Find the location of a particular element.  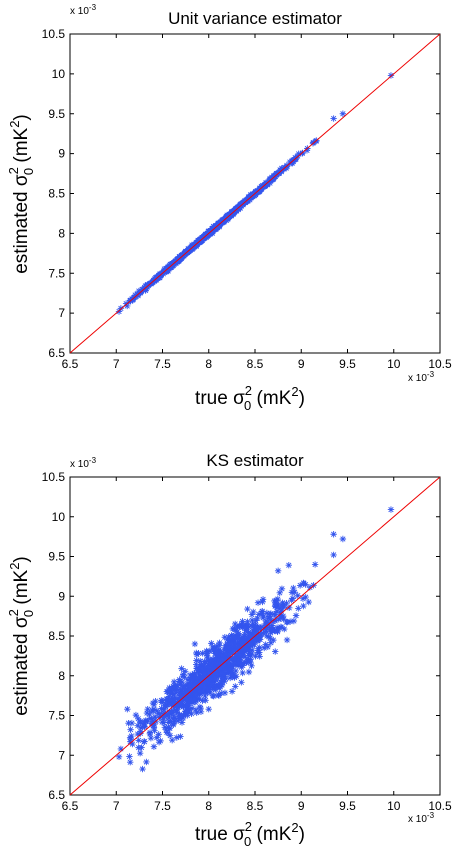

y-tick-label: 9.5 is located at coordinates (56, 557).